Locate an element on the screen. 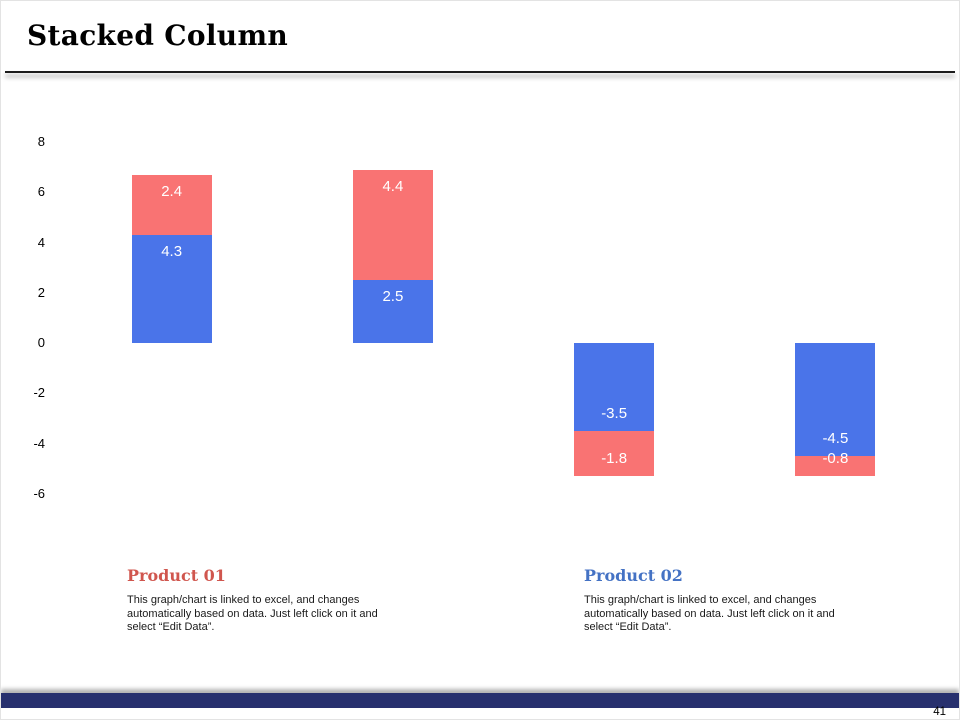  page-number: 41 is located at coordinates (939, 712).